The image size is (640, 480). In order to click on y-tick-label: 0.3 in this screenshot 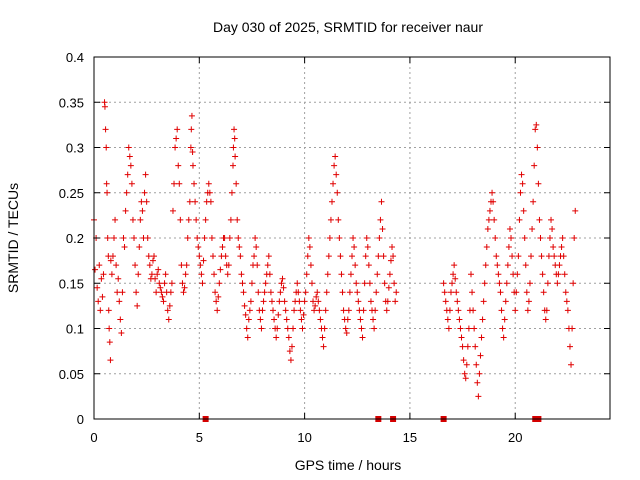, I will do `click(75, 148)`.